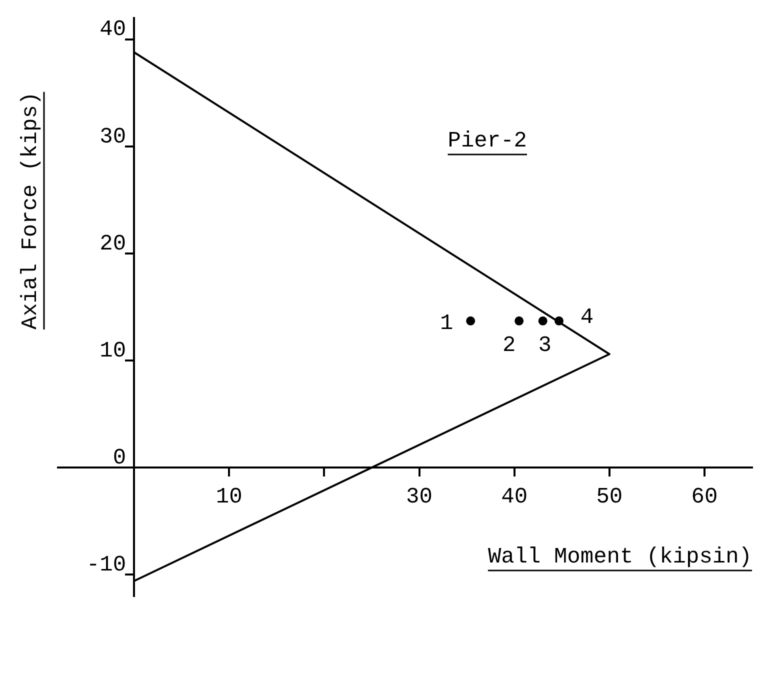 The width and height of the screenshot is (770, 674). I want to click on x-tick-label: 50, so click(609, 497).